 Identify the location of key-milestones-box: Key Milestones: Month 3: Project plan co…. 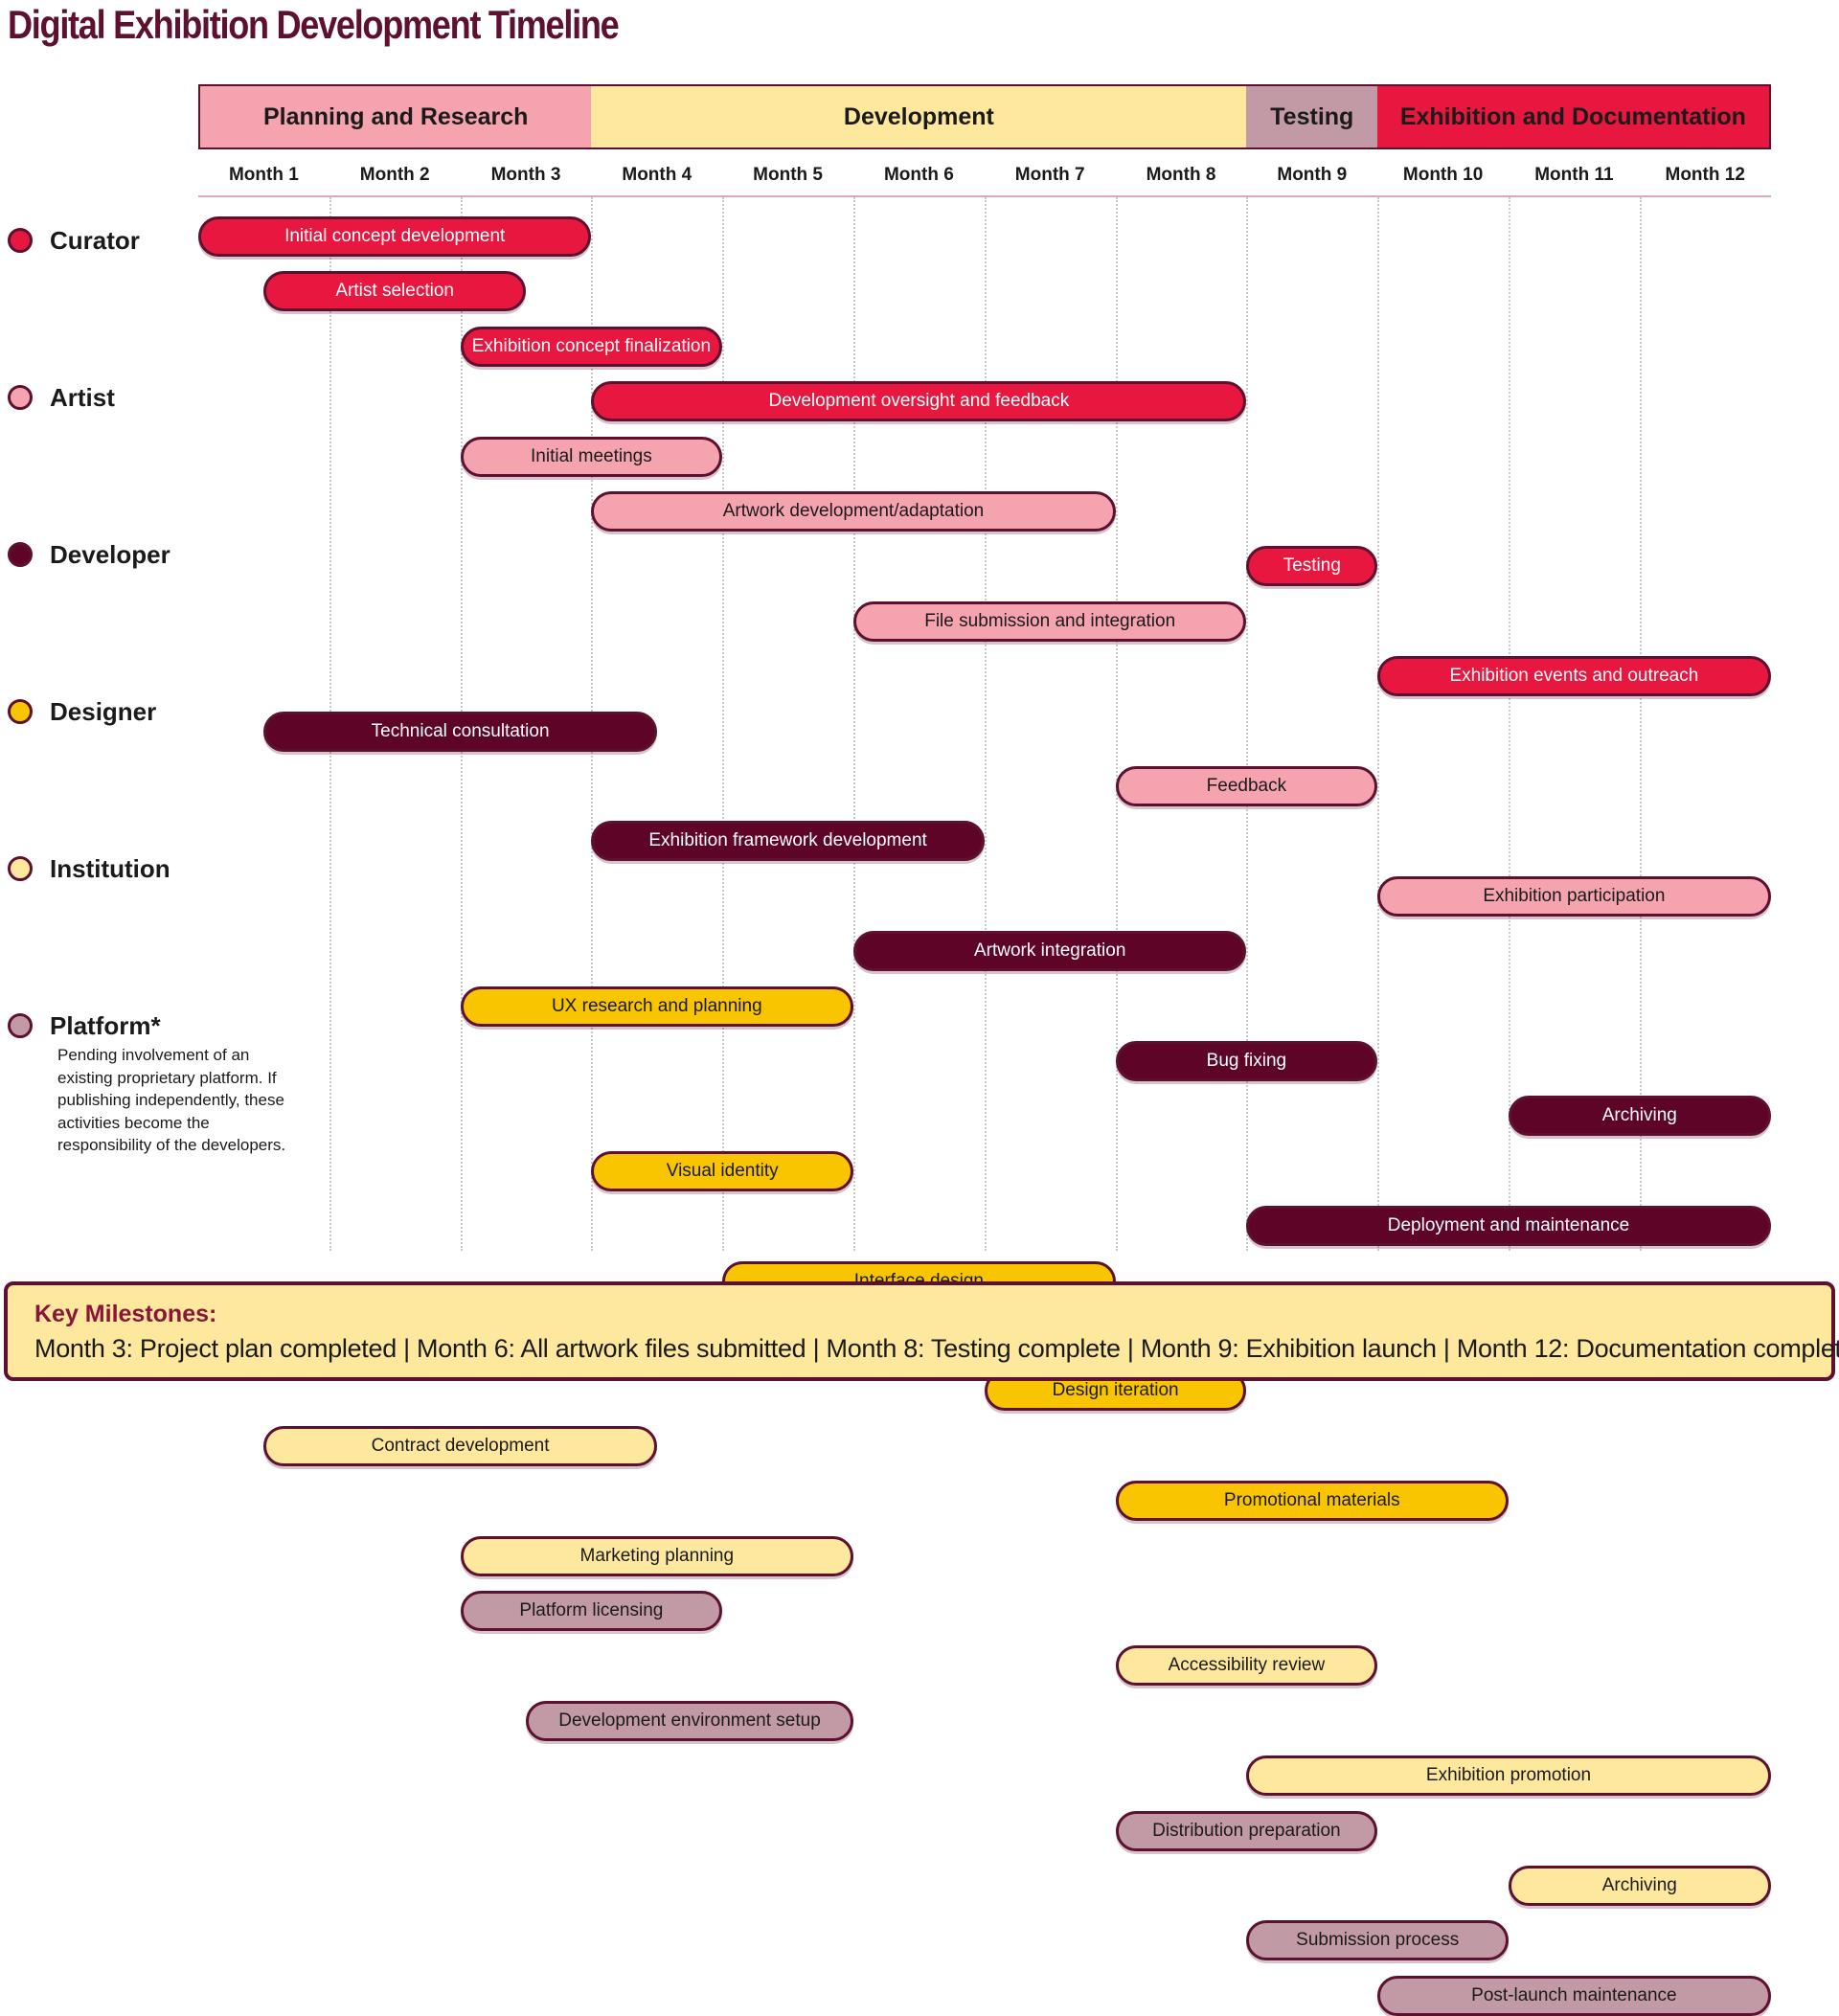
(921, 1331).